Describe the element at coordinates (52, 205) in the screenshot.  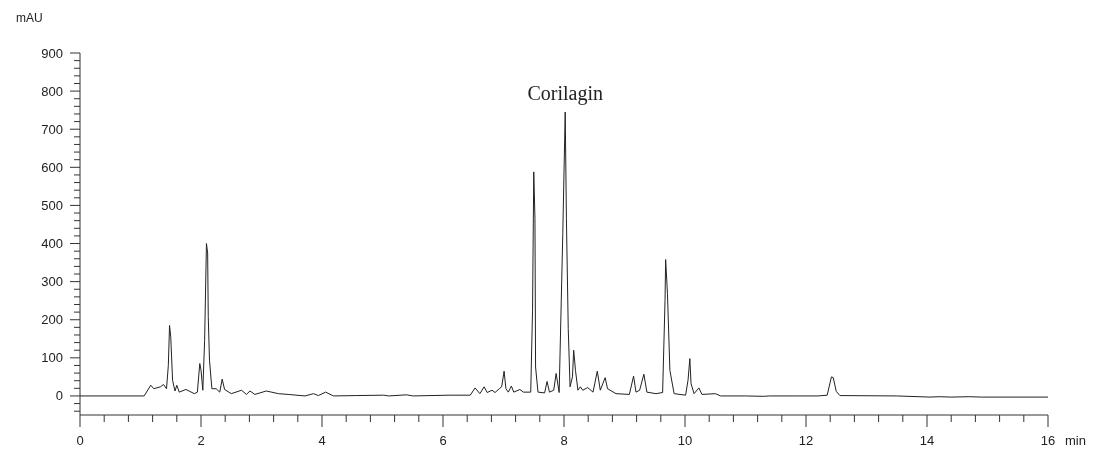
I see `y-tick-label: 500` at that location.